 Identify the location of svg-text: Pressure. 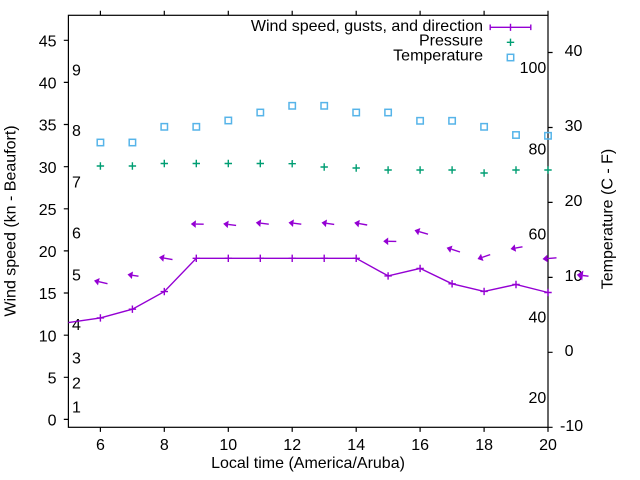
(451, 41).